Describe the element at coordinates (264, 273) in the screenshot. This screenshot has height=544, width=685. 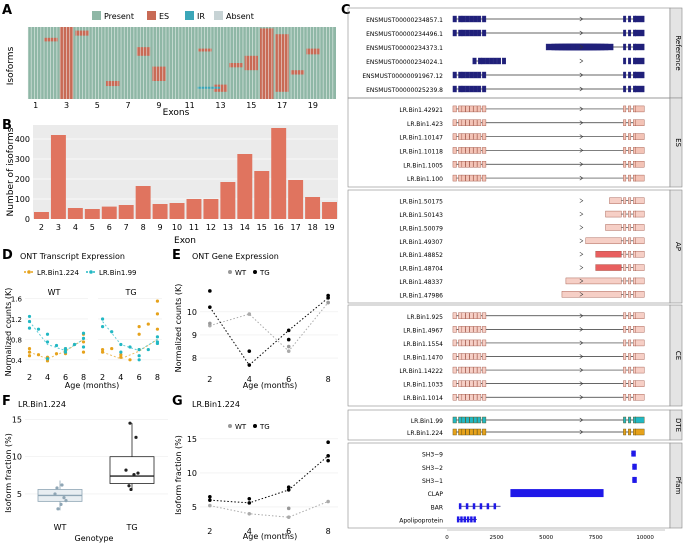
I see `legend-e-tg-label: TG` at that location.